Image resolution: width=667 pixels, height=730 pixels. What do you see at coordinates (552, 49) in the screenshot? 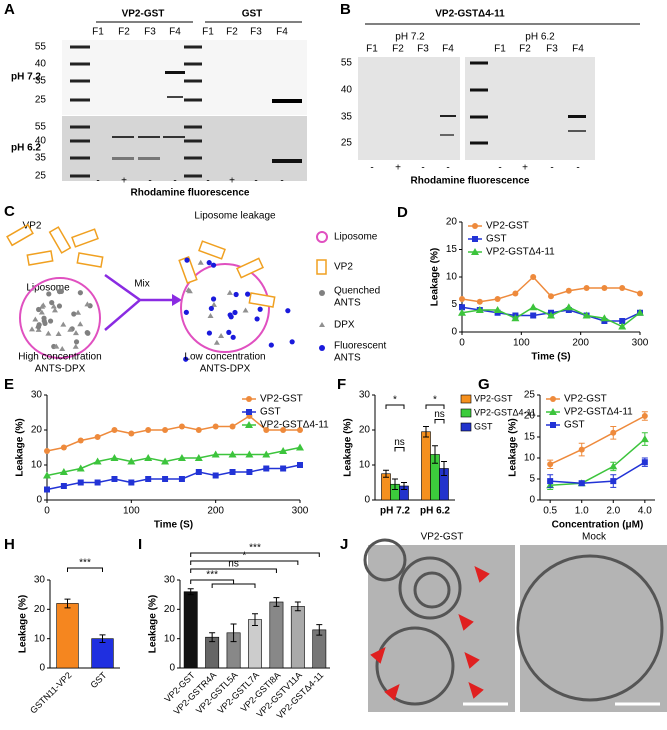
I see `lane-label: F3` at bounding box center [552, 49].